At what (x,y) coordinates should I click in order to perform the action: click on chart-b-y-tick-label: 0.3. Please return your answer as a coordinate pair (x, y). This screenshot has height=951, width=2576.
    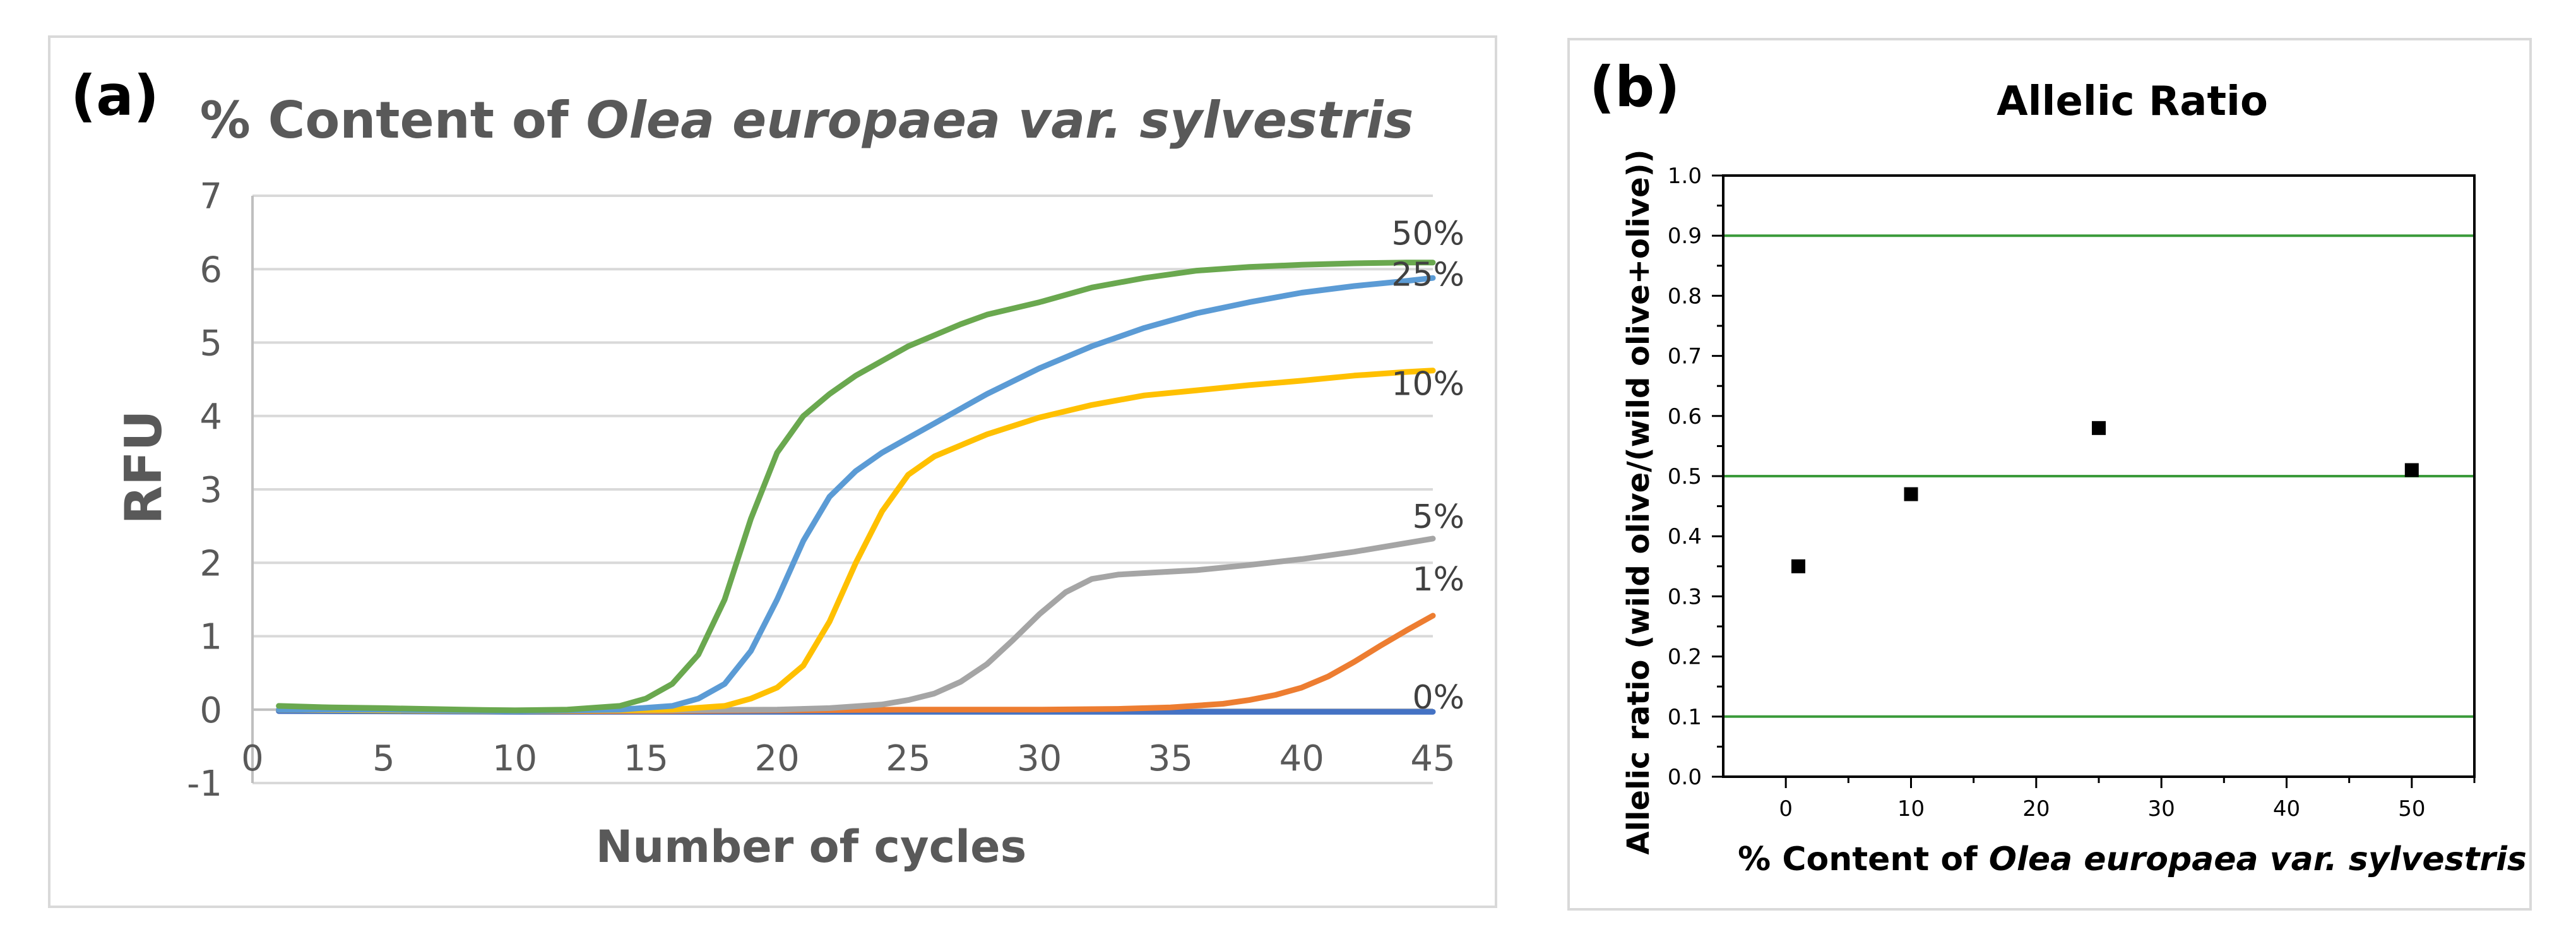
    Looking at the image, I should click on (1685, 596).